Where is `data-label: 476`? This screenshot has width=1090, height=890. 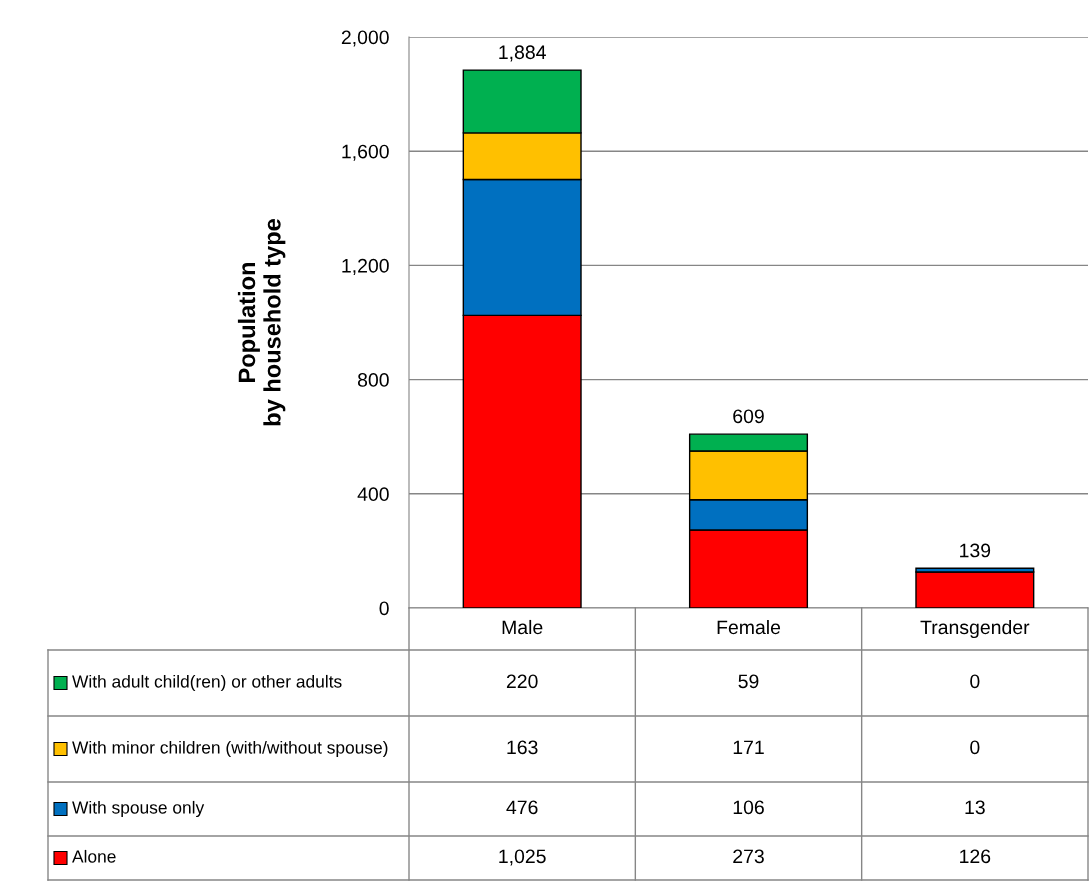
data-label: 476 is located at coordinates (522, 807).